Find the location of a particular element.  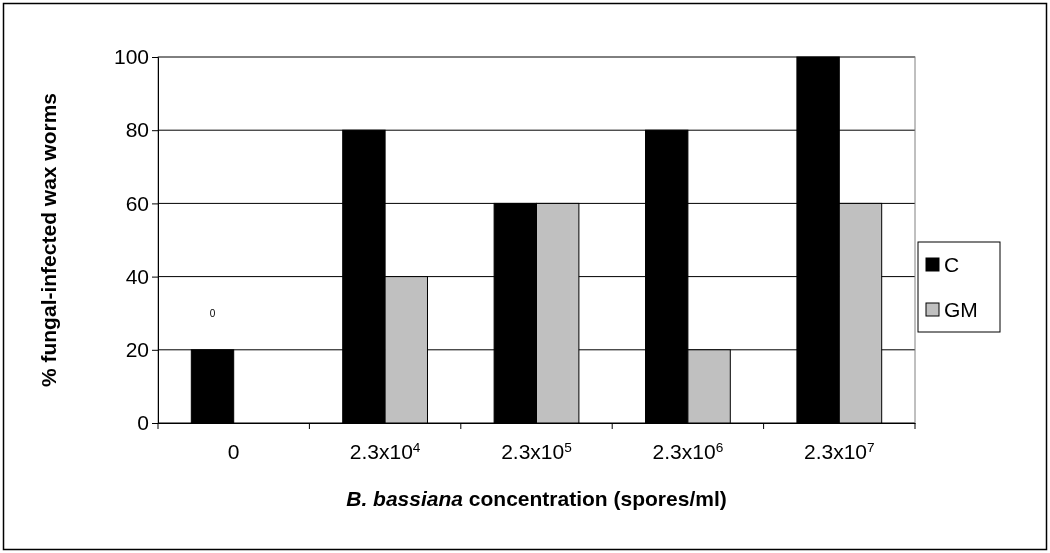

legend-label: C is located at coordinates (952, 264).